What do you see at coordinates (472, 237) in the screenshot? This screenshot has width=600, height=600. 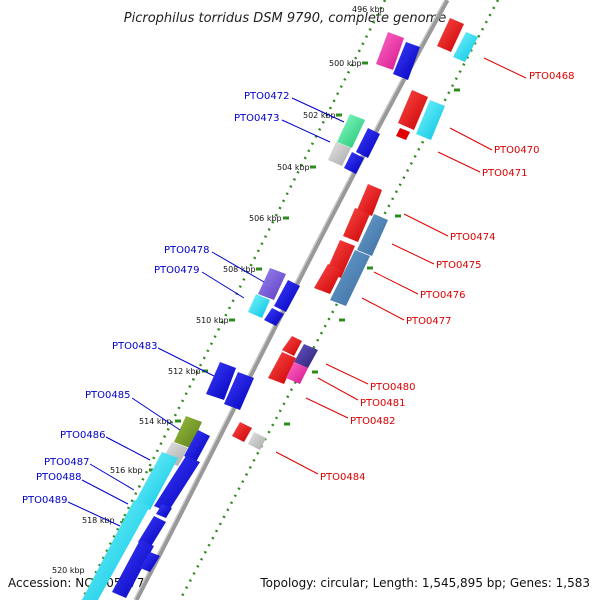 I see `gene-label-pto0474: PTO0474` at bounding box center [472, 237].